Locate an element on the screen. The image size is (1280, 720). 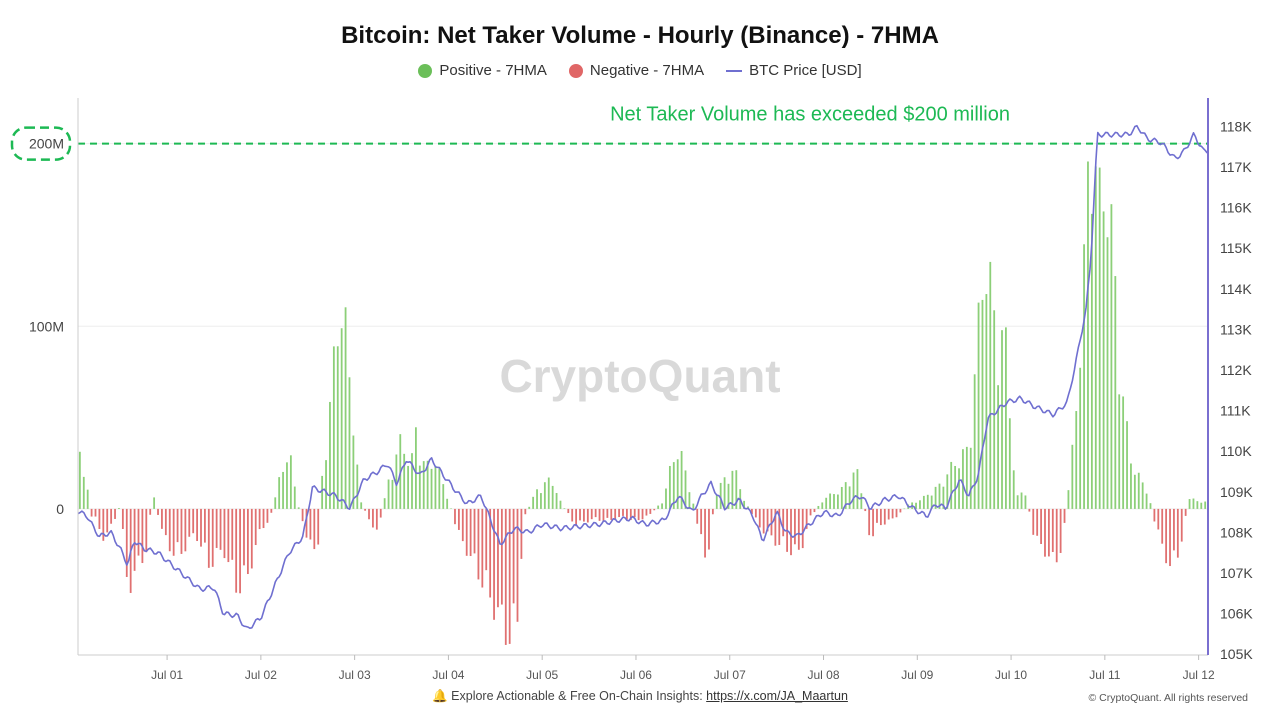
x-tick-label: Jul 03 is located at coordinates (355, 675).